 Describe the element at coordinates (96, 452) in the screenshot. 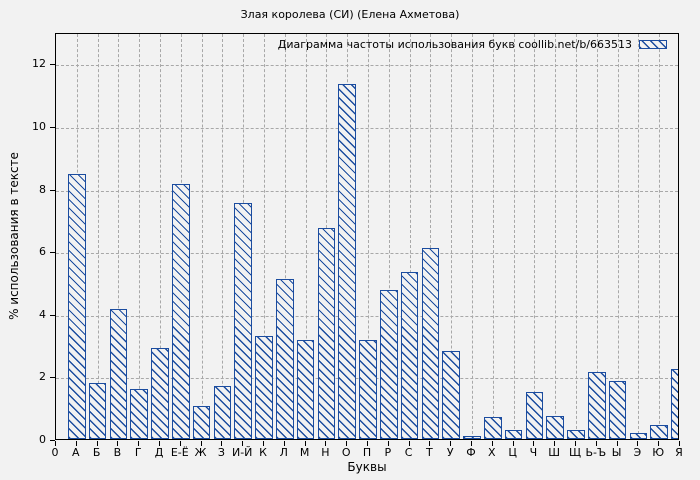

I see `x-tick-label-Б: Б` at that location.